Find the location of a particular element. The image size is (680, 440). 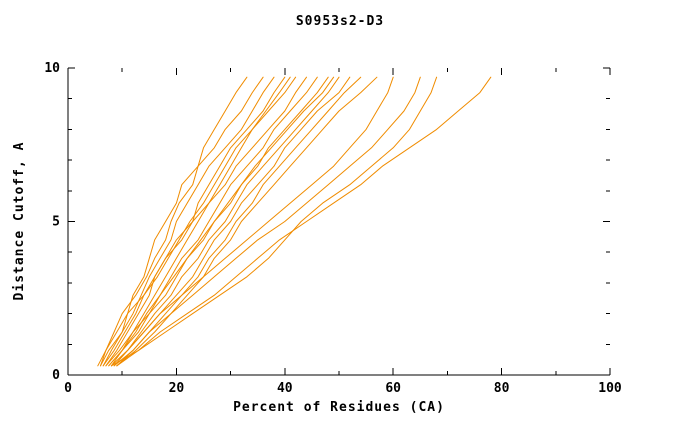

x-tick-label: 100 is located at coordinates (610, 388).